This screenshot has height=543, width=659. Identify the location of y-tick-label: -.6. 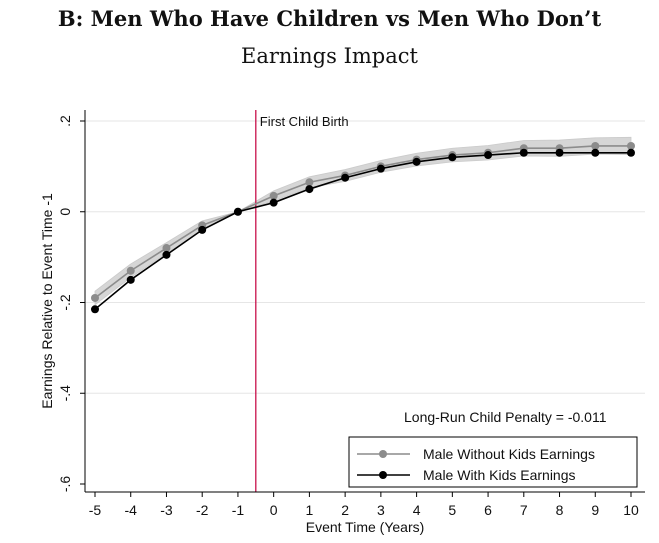
(65, 484).